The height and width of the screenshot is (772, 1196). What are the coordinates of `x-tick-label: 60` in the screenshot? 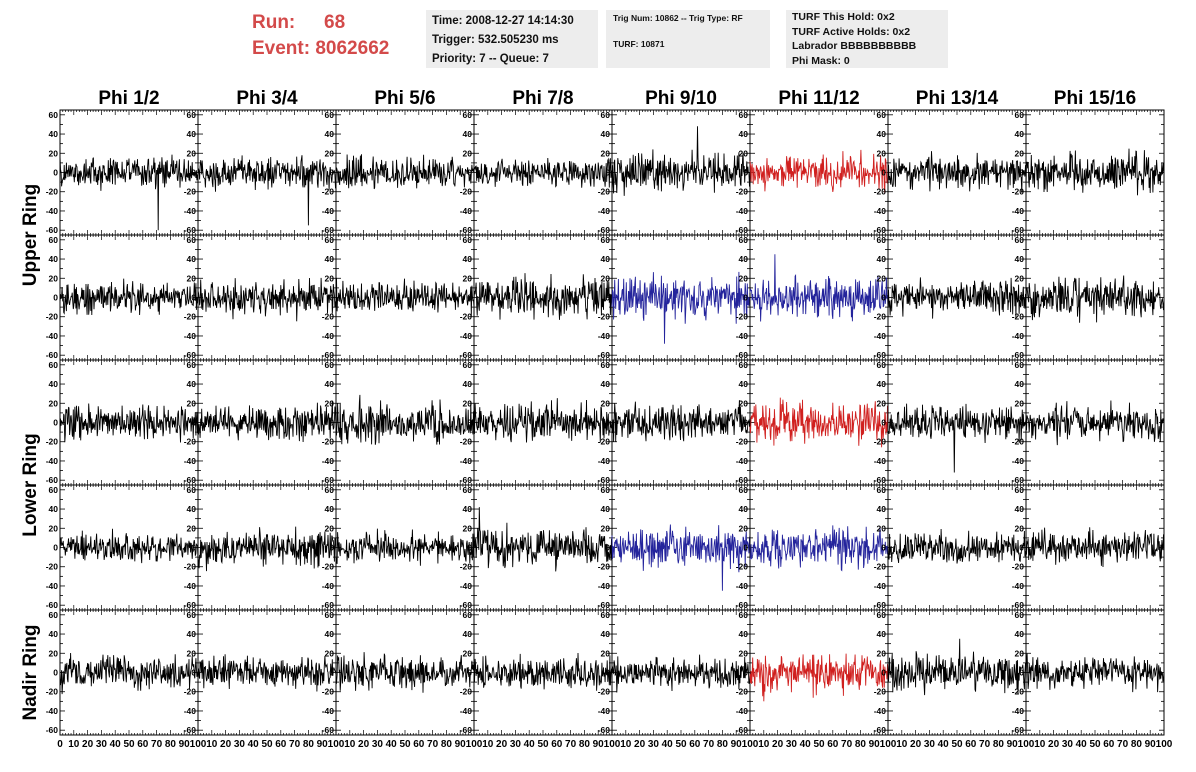 It's located at (143, 744).